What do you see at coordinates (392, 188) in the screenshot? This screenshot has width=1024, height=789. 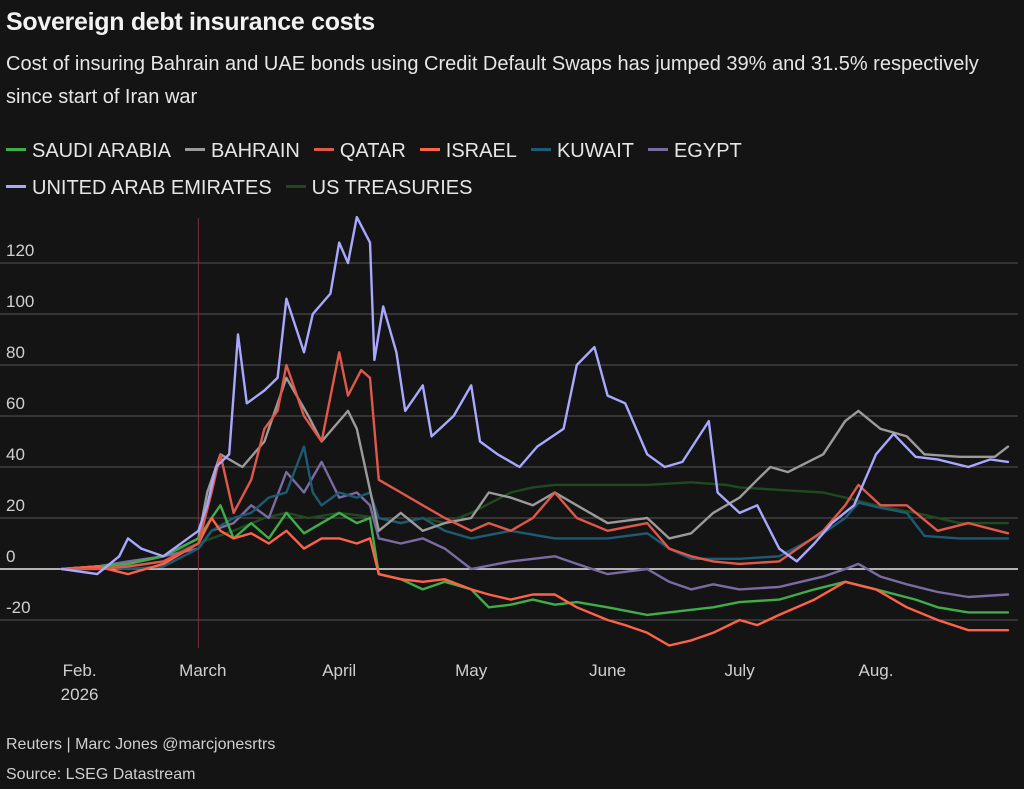 I see `legend-label: US TREASURIES` at bounding box center [392, 188].